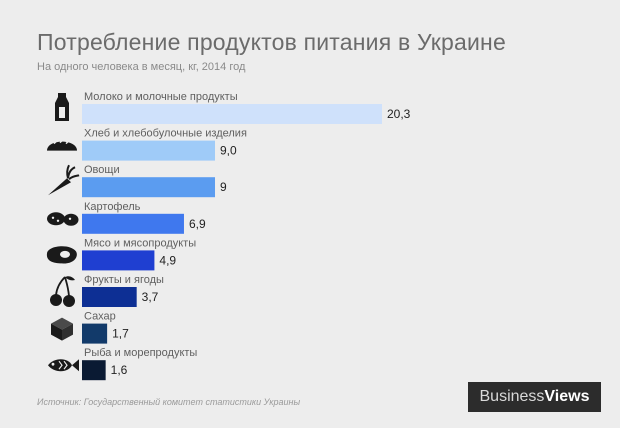 The width and height of the screenshot is (620, 428). Describe the element at coordinates (167, 260) in the screenshot. I see `value-label: 4,9` at that location.